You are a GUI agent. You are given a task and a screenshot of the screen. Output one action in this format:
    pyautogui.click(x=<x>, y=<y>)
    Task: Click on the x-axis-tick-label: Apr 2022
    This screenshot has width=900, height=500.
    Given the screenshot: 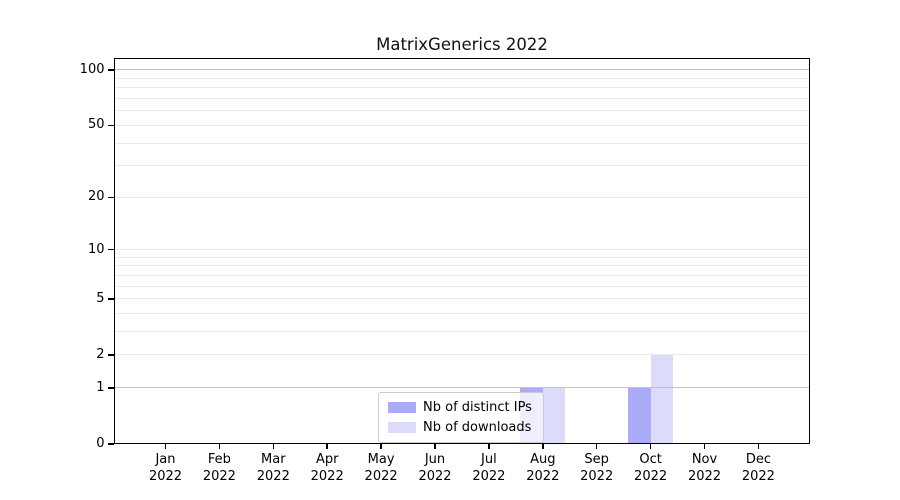 What is the action you would take?
    pyautogui.click(x=327, y=468)
    